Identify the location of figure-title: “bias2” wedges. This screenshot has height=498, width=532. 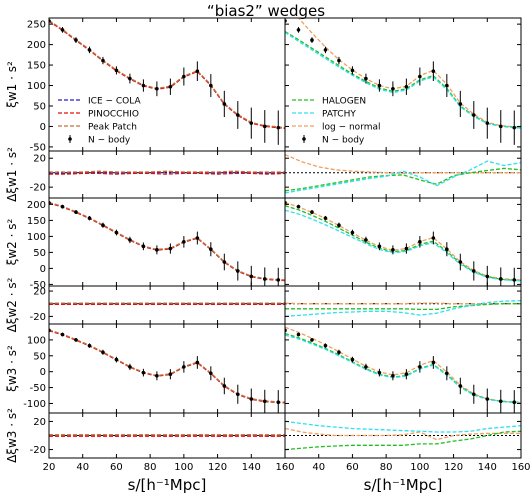
(266, 11).